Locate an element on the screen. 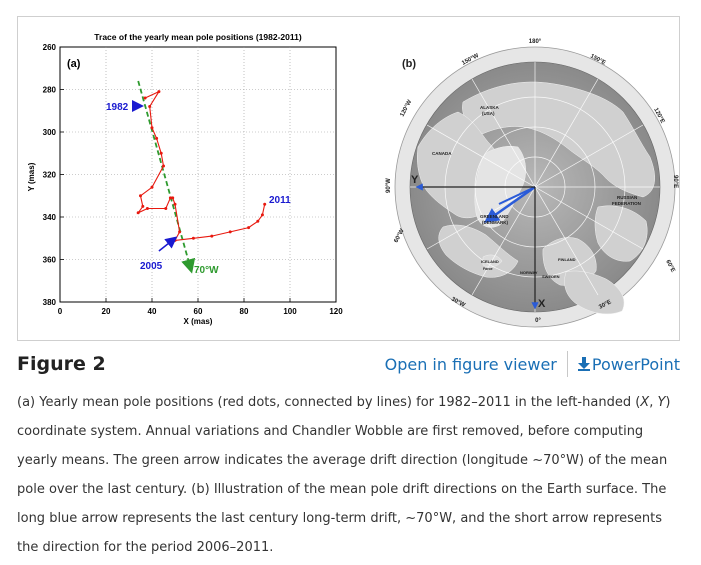  axis-label-x: X is located at coordinates (542, 304).